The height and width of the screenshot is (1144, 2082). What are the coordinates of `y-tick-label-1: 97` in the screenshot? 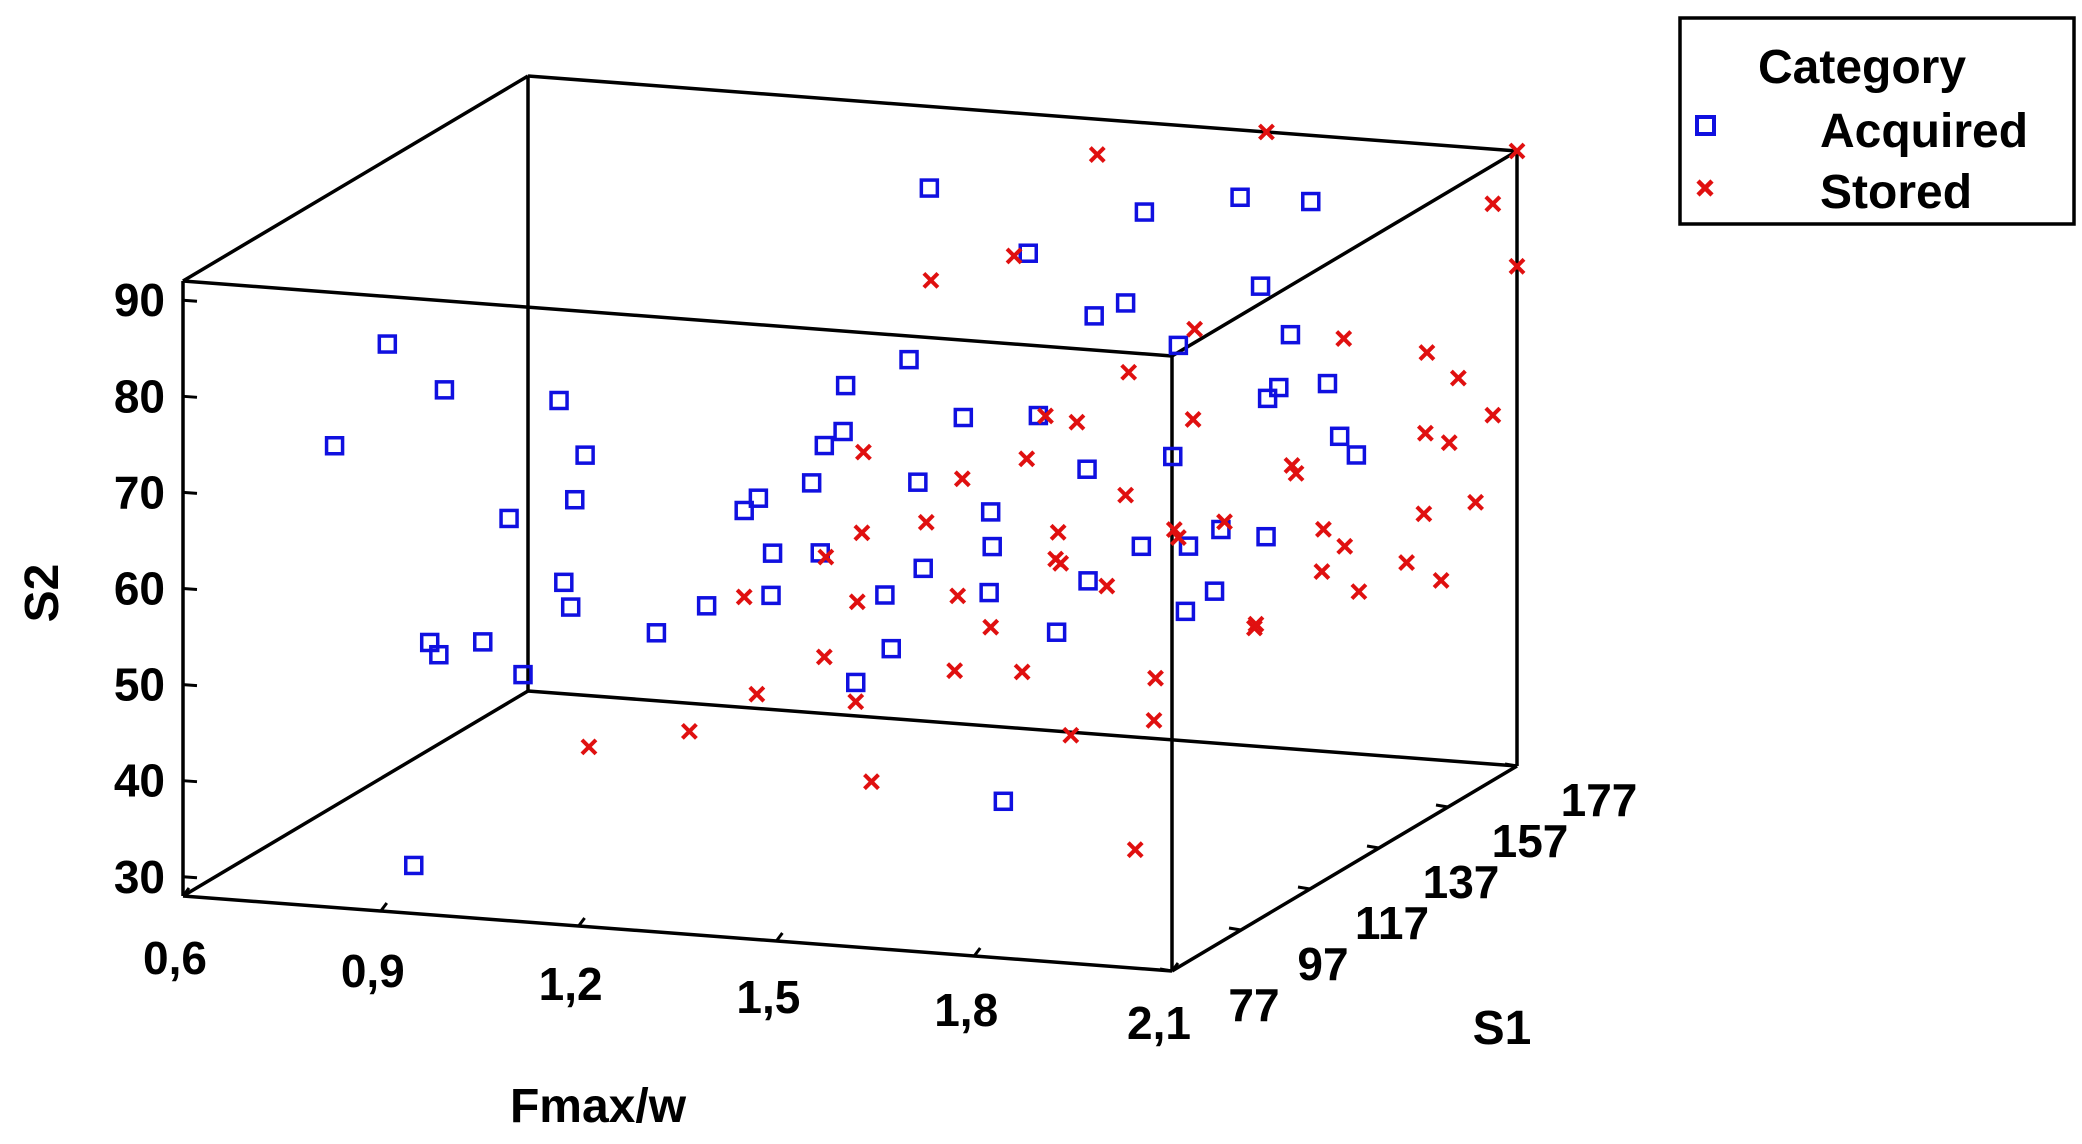 It's located at (1322, 964).